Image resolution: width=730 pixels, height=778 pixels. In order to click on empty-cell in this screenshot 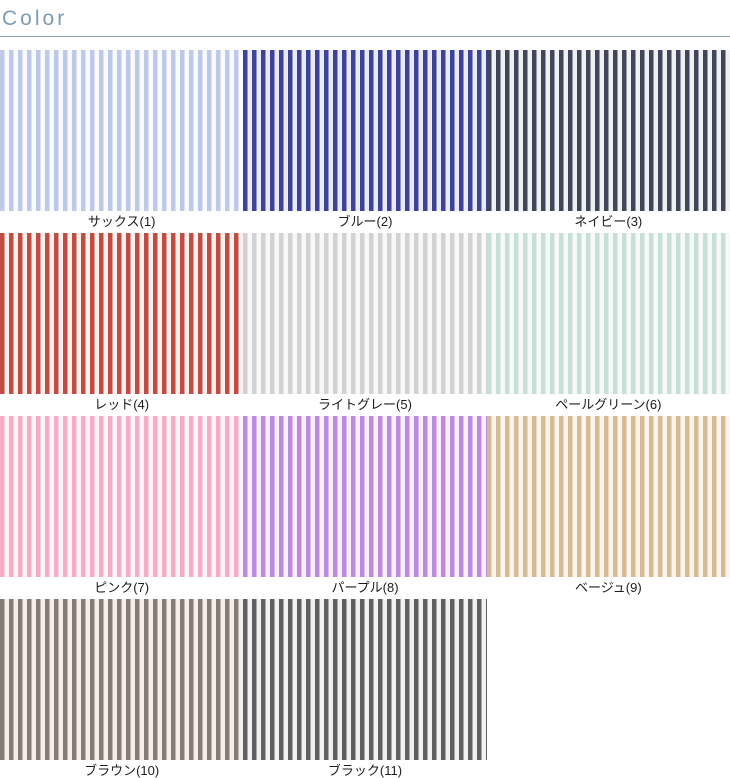, I will do `click(608, 688)`.